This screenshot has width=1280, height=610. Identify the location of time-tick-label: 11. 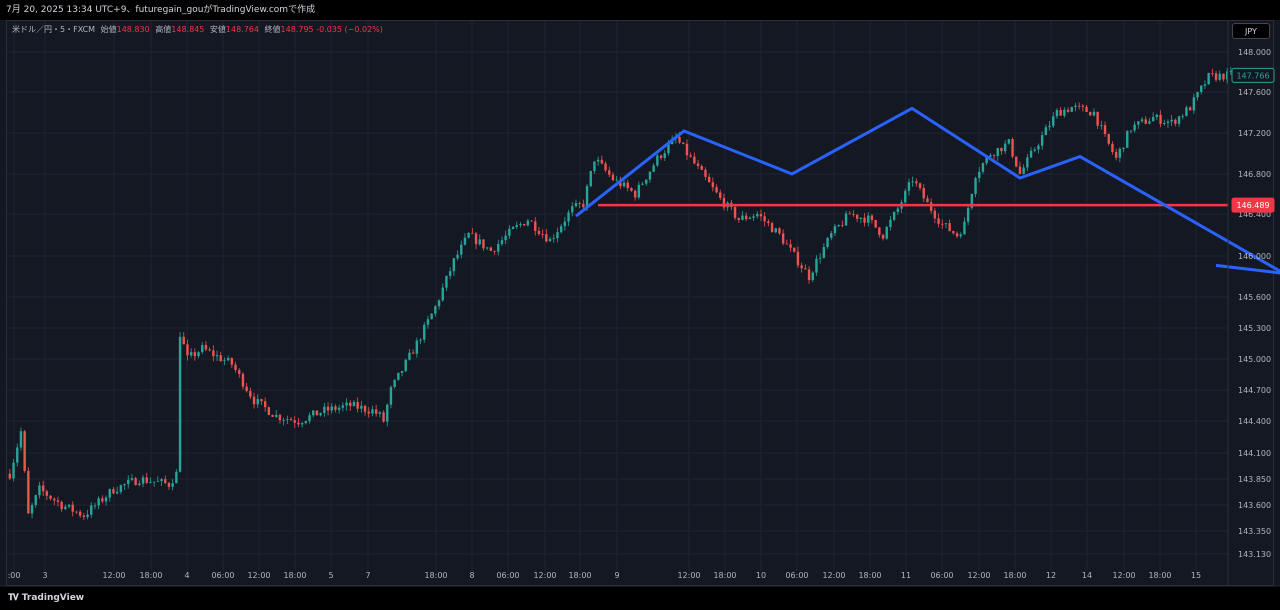
(906, 575).